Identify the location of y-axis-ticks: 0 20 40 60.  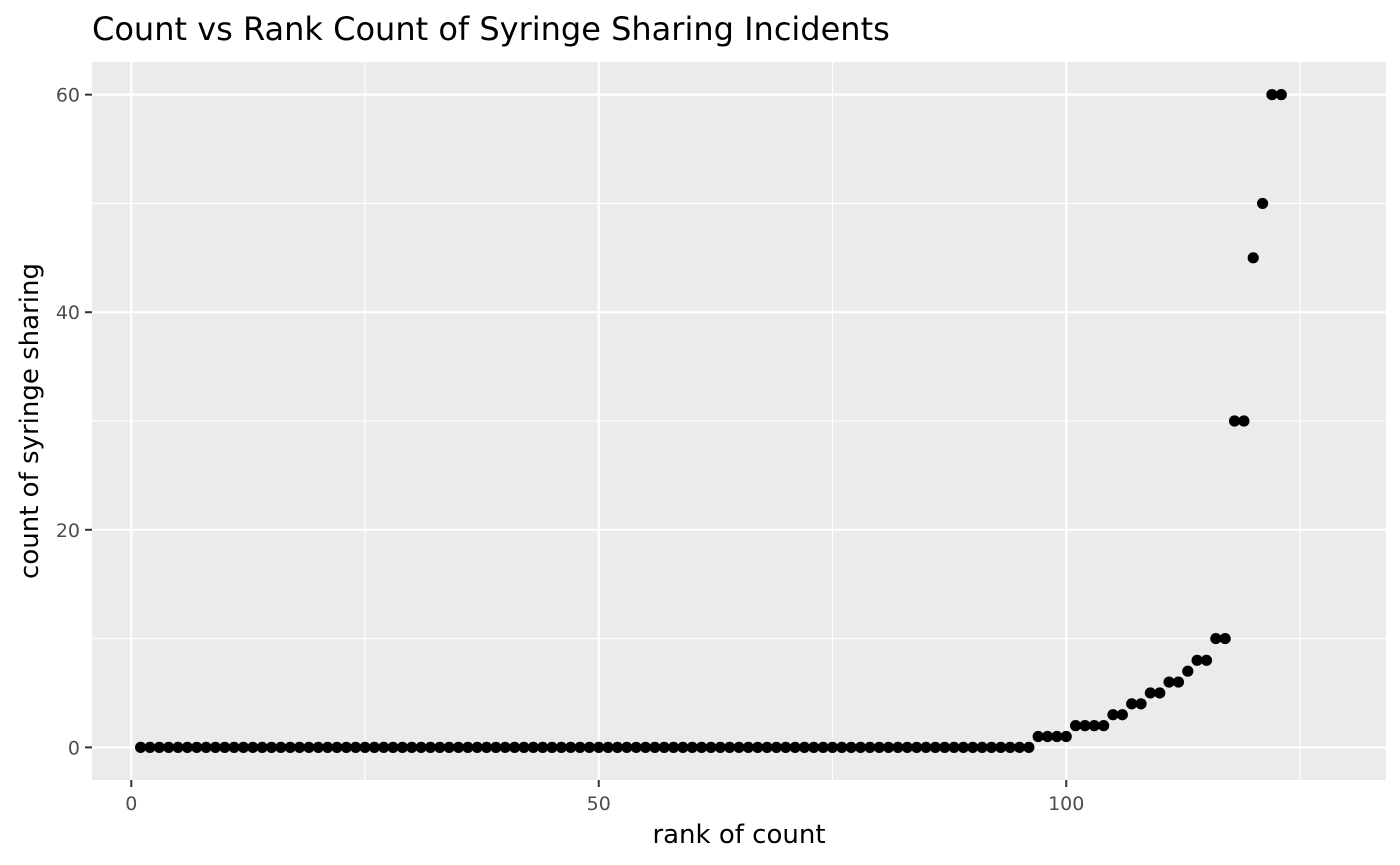
(74, 422).